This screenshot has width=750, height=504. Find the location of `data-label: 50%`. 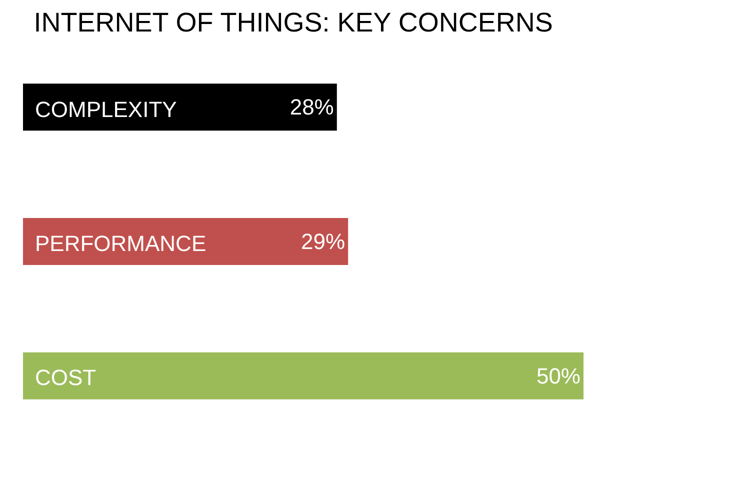

data-label: 50% is located at coordinates (558, 375).